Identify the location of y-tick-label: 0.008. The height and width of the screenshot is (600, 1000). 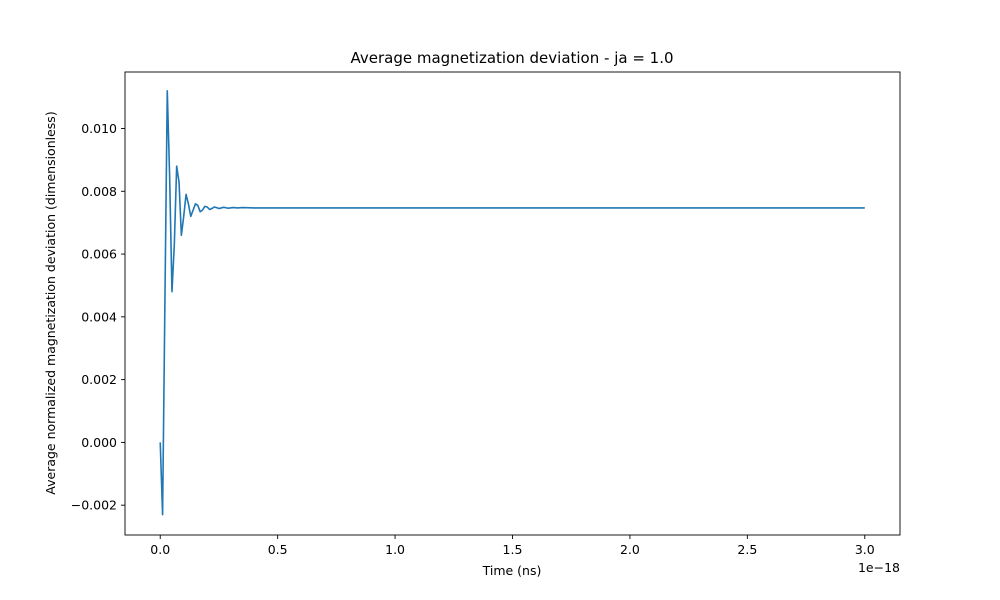
(99, 191).